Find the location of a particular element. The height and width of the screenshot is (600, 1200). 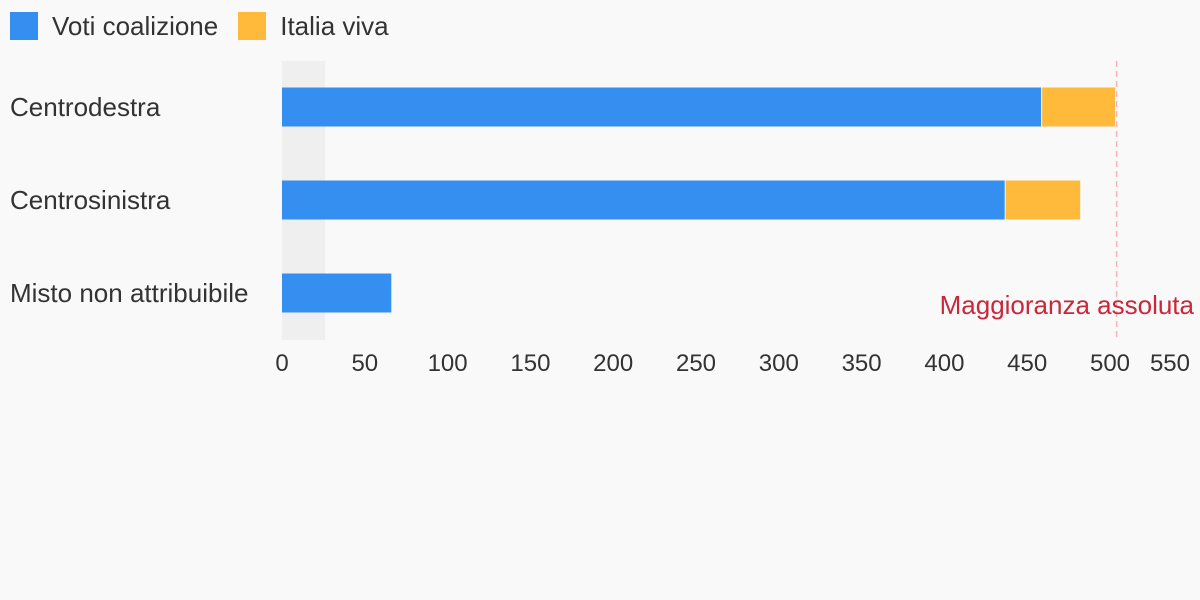

legend-swatch-voti-coalizione is located at coordinates (24, 26).